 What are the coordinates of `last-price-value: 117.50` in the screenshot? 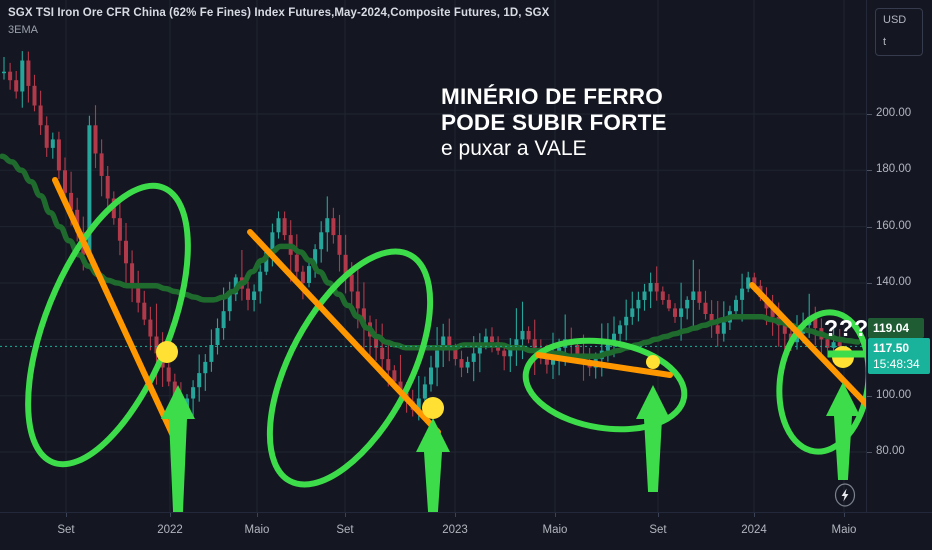 It's located at (891, 348).